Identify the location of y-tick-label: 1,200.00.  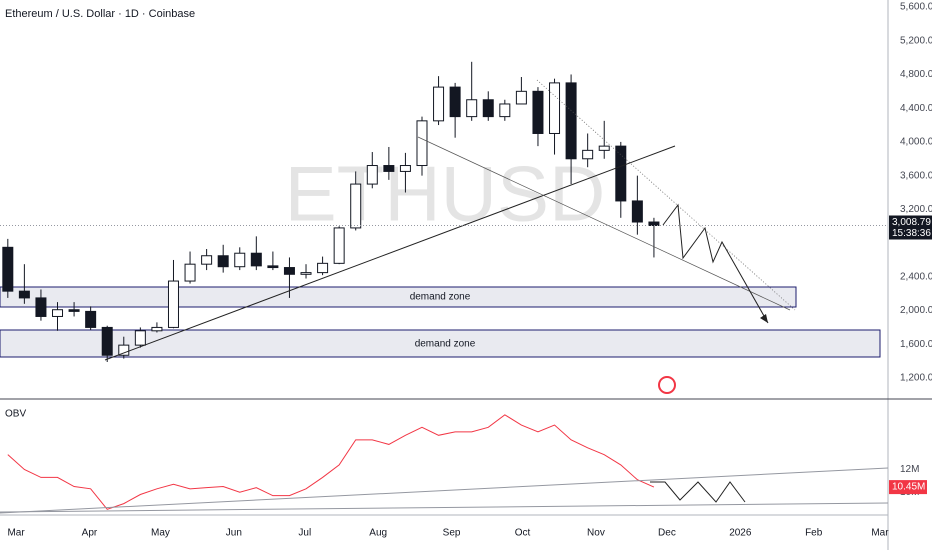
(916, 378).